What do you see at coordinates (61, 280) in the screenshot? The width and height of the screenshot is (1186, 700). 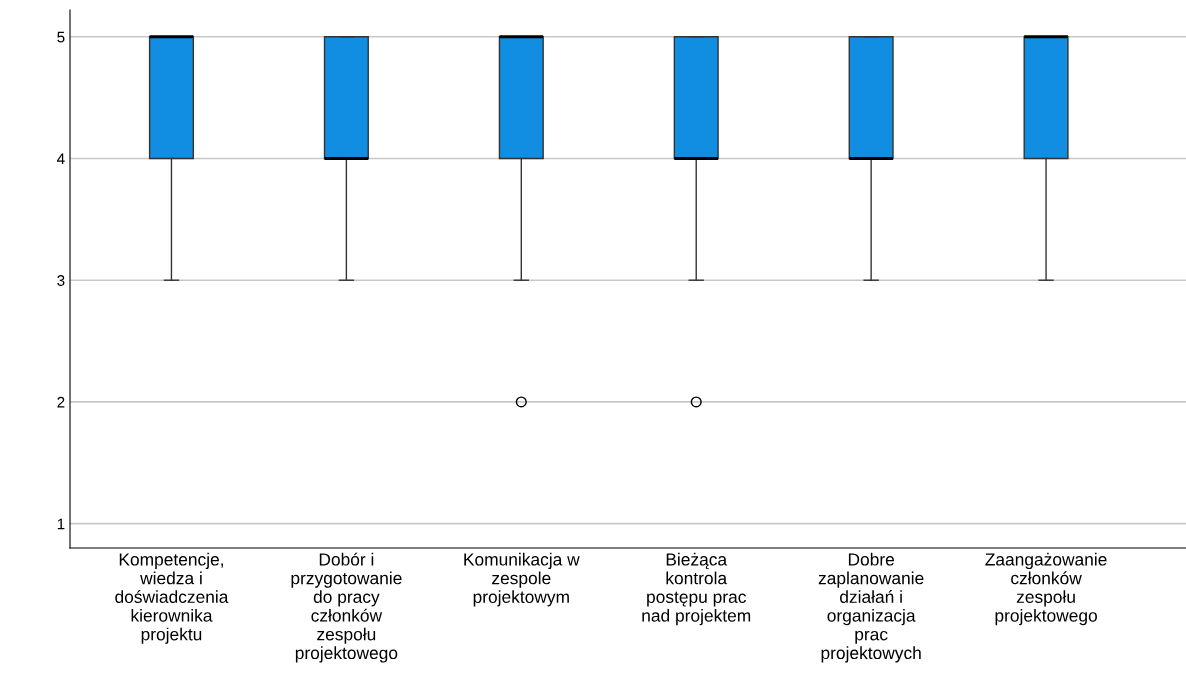 I see `y-tick-label: 3` at bounding box center [61, 280].